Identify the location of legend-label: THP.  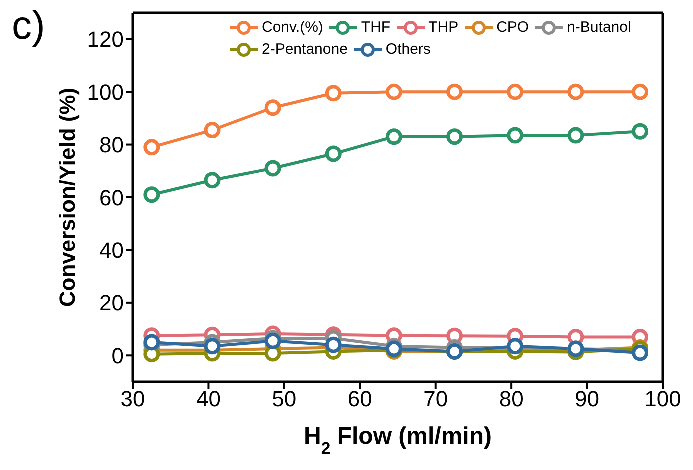
(443, 28).